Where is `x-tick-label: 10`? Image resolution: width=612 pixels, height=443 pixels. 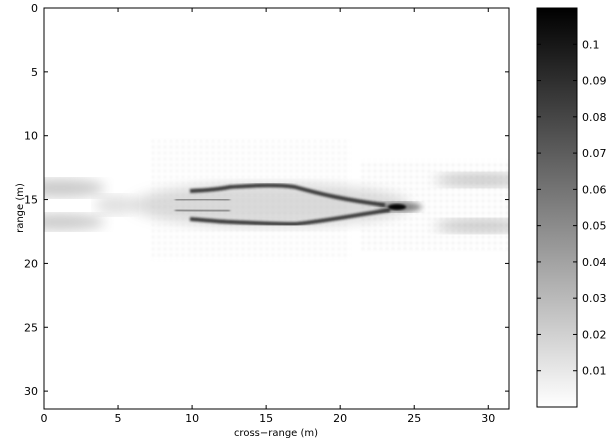
x-tick-label: 10 is located at coordinates (192, 418).